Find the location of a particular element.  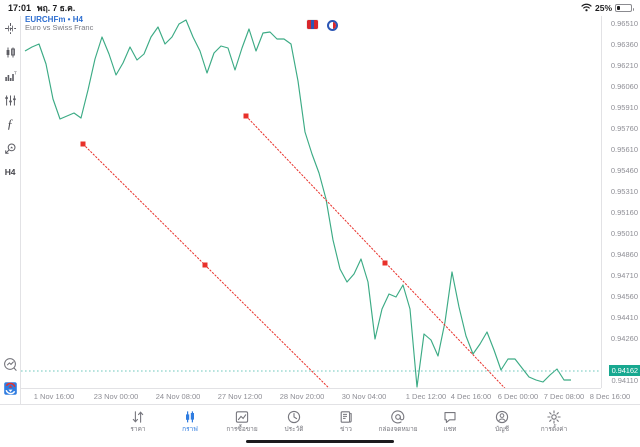

price-tick: 0.94710 is located at coordinates (624, 275).